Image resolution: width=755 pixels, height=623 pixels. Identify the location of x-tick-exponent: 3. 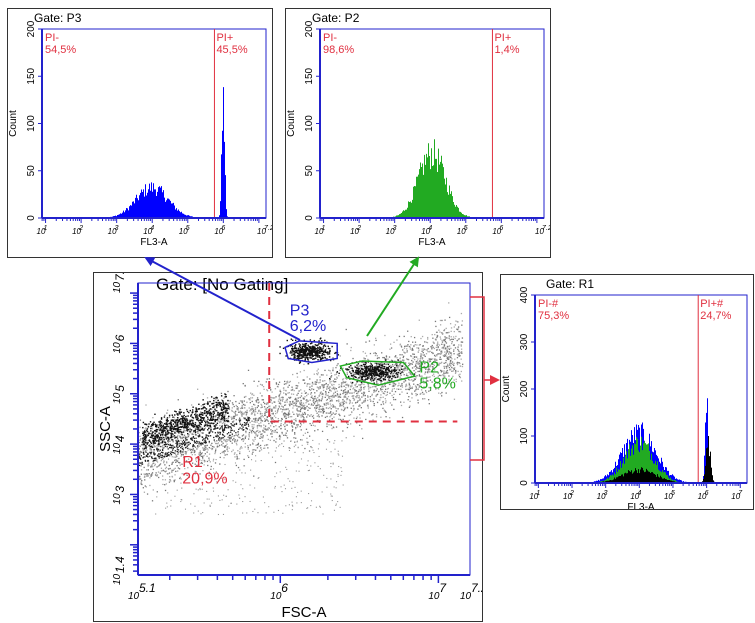
(395, 228).